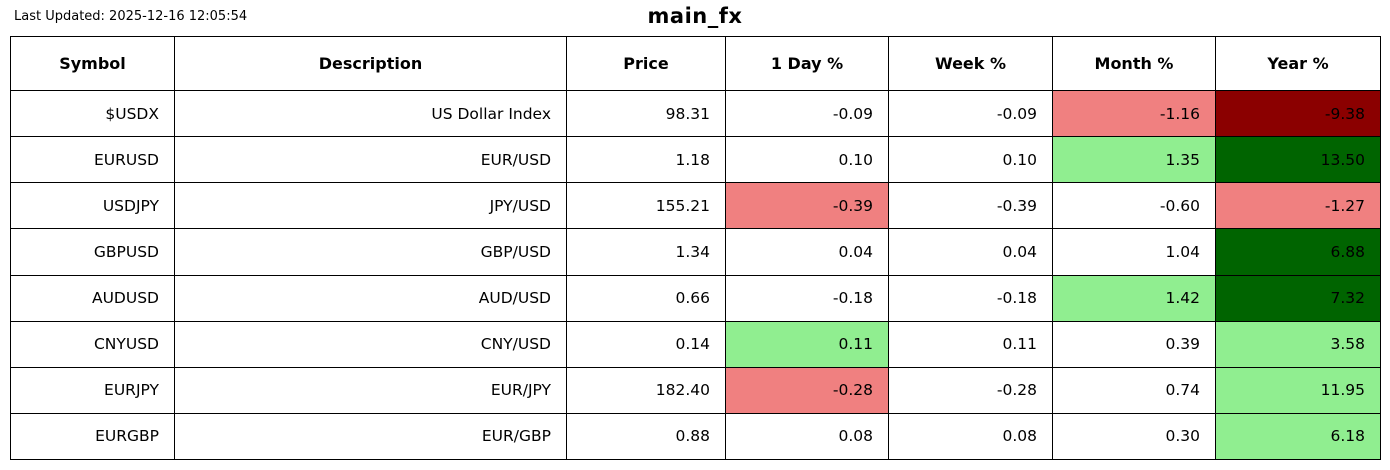  What do you see at coordinates (646, 63) in the screenshot?
I see `column-header-price: Price` at bounding box center [646, 63].